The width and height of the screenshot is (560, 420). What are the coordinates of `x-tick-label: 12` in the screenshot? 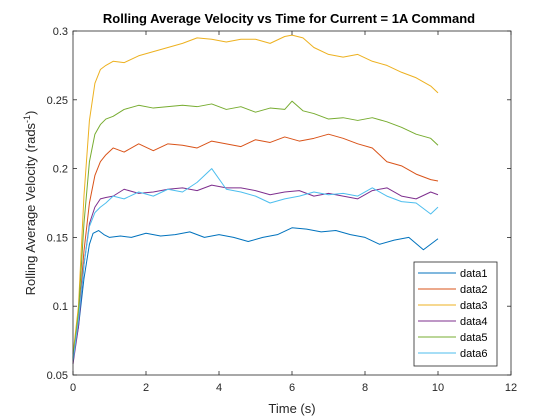 It's located at (511, 388).